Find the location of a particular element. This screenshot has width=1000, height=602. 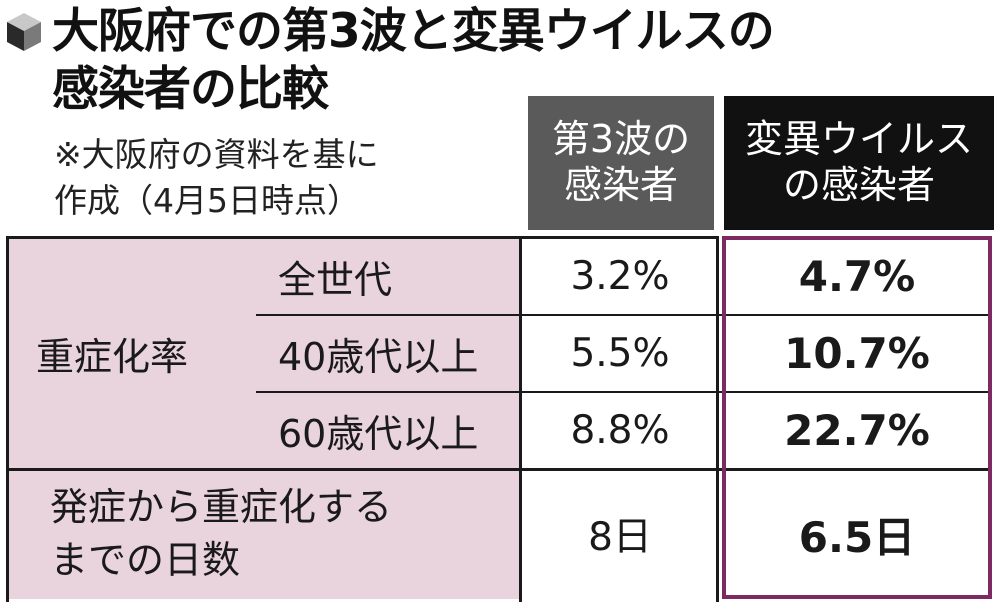

table-border-top-wave3 is located at coordinates (620, 237).